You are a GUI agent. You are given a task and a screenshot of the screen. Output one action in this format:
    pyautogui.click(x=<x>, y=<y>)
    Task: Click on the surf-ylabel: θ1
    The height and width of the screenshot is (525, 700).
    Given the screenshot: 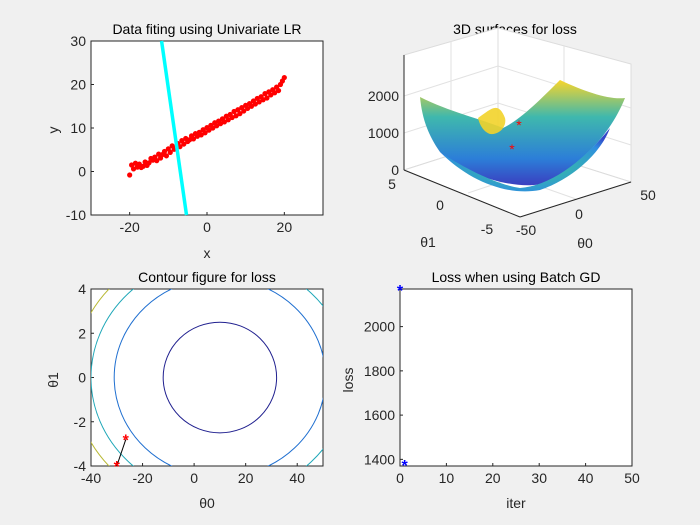 What is the action you would take?
    pyautogui.click(x=428, y=242)
    